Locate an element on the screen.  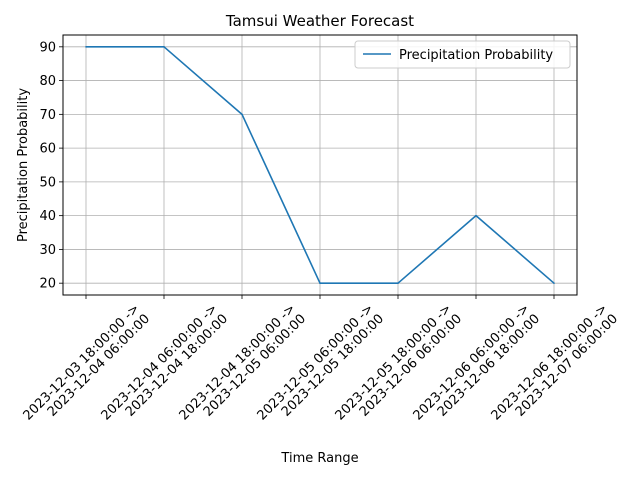
y-tick-label: 70 is located at coordinates (47, 115).